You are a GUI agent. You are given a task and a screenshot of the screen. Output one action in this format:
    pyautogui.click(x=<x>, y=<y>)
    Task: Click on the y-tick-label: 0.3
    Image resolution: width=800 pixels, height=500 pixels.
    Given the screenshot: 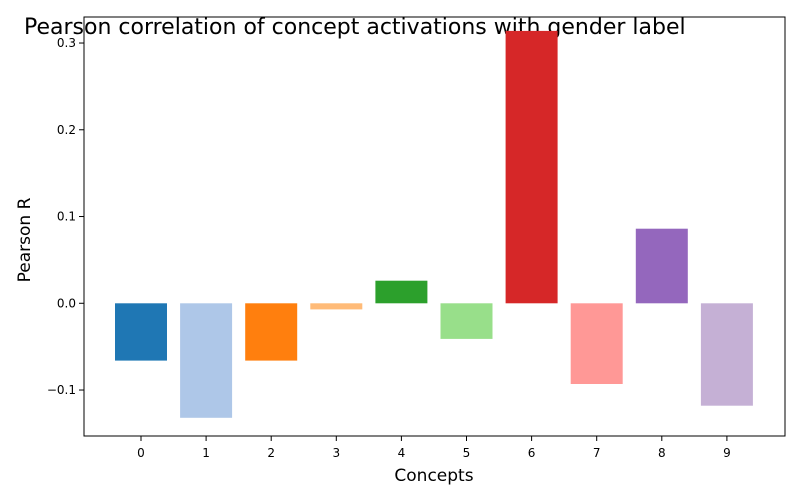 What is the action you would take?
    pyautogui.click(x=66, y=43)
    